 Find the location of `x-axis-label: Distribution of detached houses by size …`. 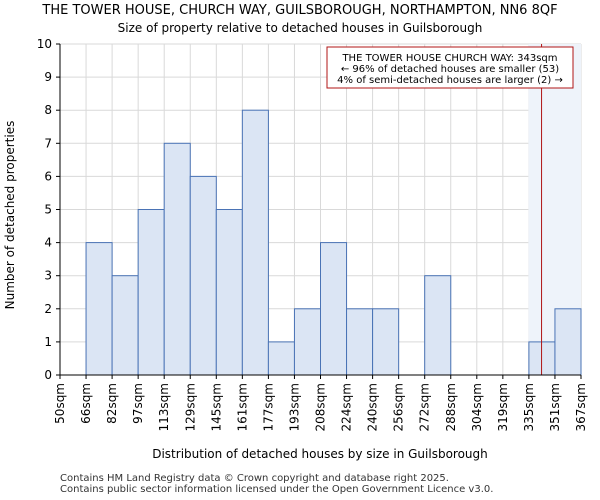

x-axis-label: Distribution of detached houses by size … is located at coordinates (320, 454).